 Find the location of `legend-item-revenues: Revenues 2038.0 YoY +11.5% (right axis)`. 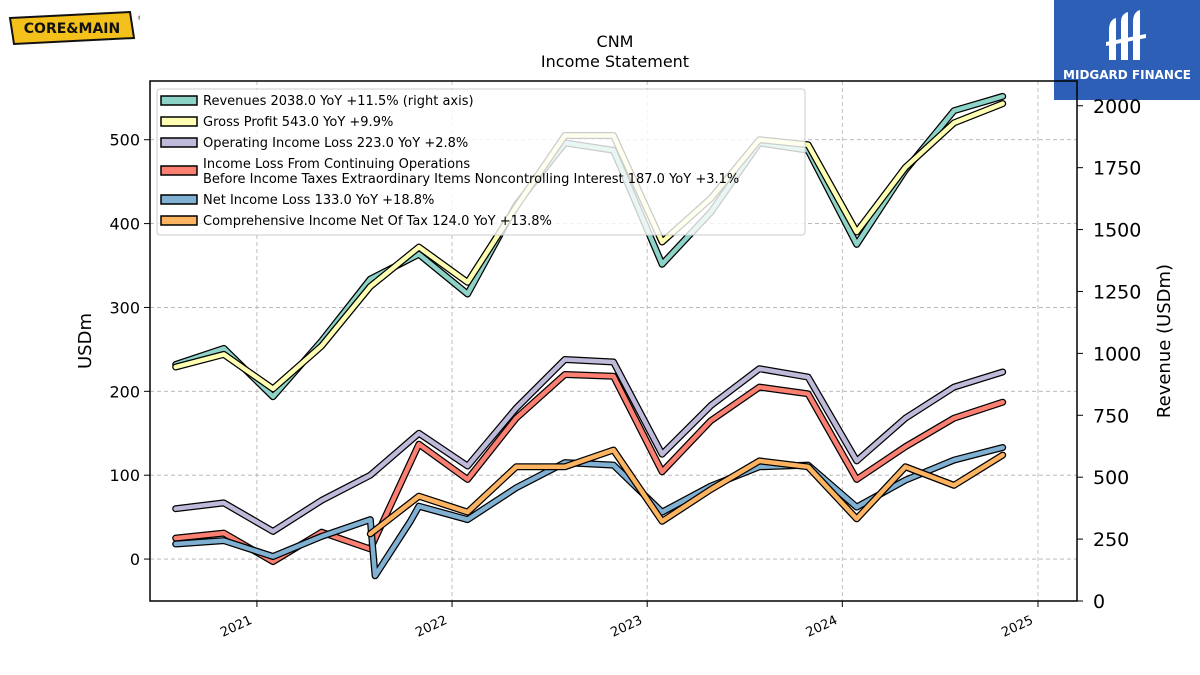

legend-item-revenues: Revenues 2038.0 YoY +11.5% (right axis) is located at coordinates (317, 101).